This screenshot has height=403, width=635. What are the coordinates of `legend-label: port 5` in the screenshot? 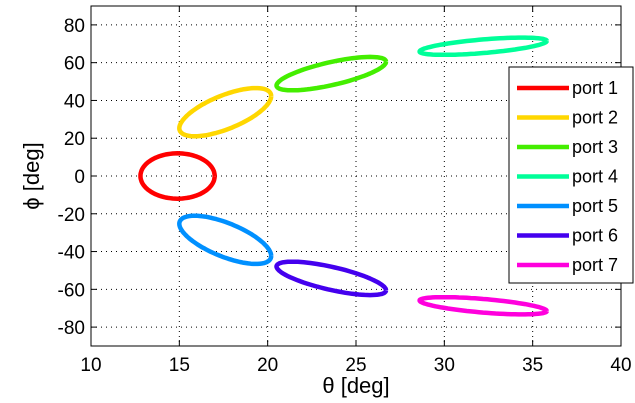 It's located at (595, 206).